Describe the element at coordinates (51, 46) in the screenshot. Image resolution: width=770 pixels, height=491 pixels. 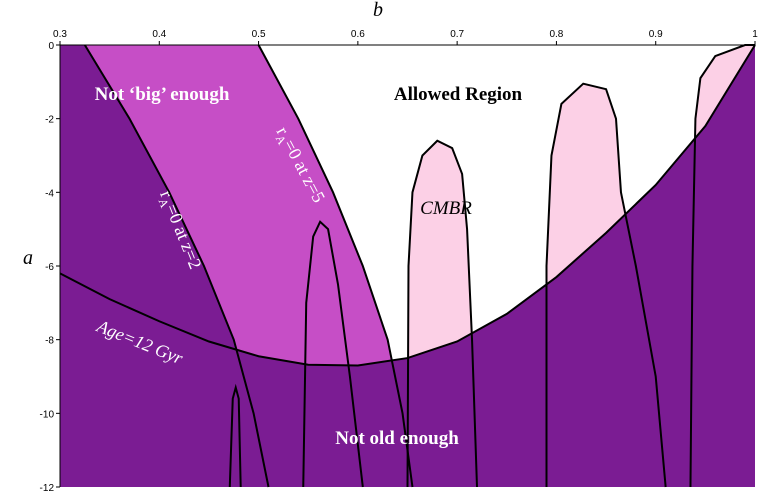
I see `y-tick-label: 0` at that location.